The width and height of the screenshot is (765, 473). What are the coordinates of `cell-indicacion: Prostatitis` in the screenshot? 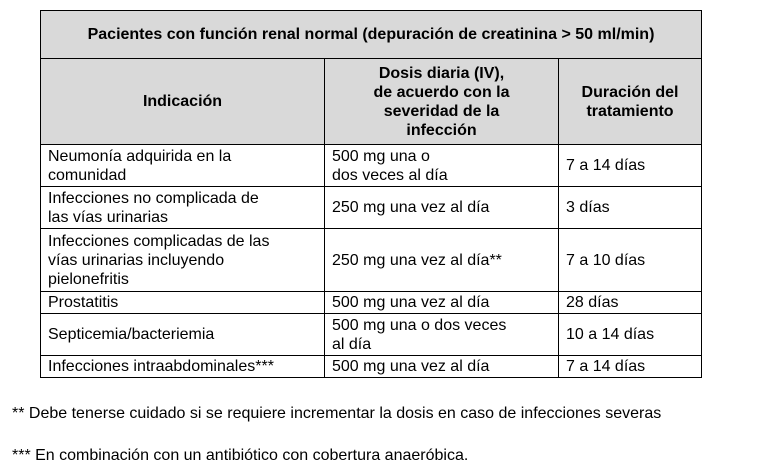 It's located at (182, 302).